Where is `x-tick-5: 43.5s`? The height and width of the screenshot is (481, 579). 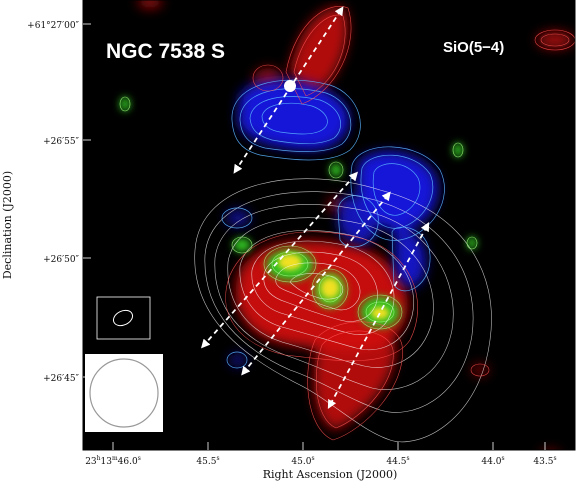 x-tick-5: 43.5s is located at coordinates (544, 461).